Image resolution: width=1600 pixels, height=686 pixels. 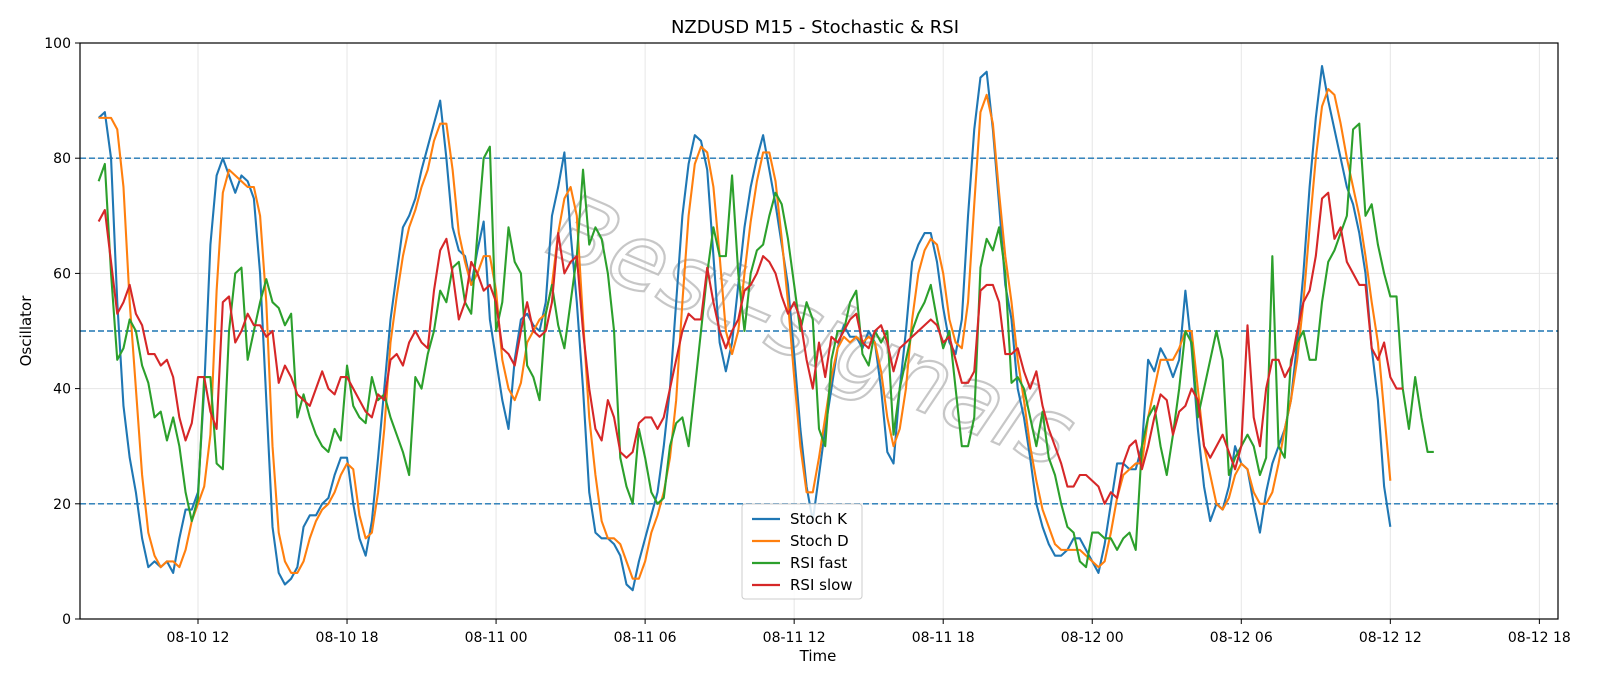 I want to click on y-axis-title: Oscillator, so click(x=26, y=331).